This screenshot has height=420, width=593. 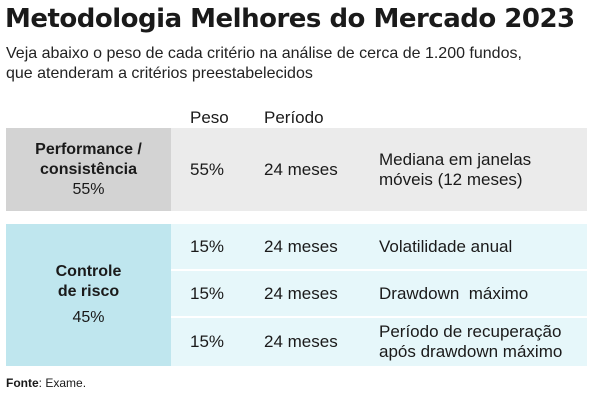 I want to click on criterio-text: Drawdown máximo, so click(x=454, y=293).